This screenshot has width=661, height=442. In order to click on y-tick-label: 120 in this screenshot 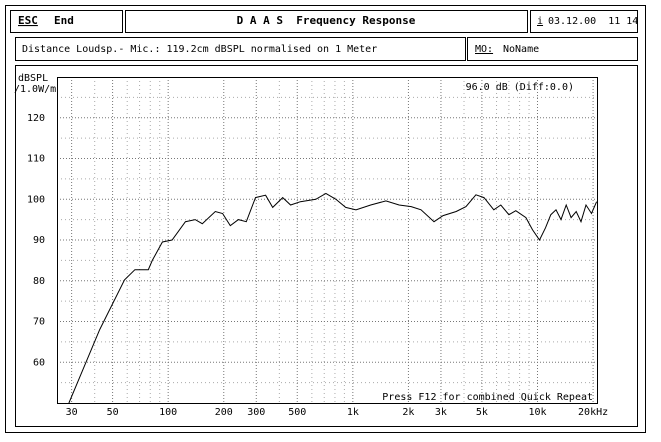, I will do `click(36, 118)`.